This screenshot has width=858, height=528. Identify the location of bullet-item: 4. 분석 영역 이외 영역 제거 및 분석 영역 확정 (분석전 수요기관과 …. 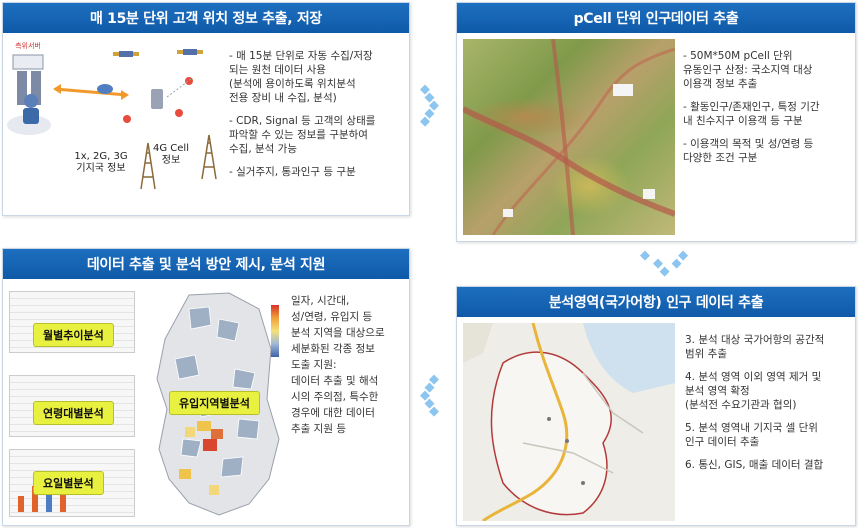
(753, 391).